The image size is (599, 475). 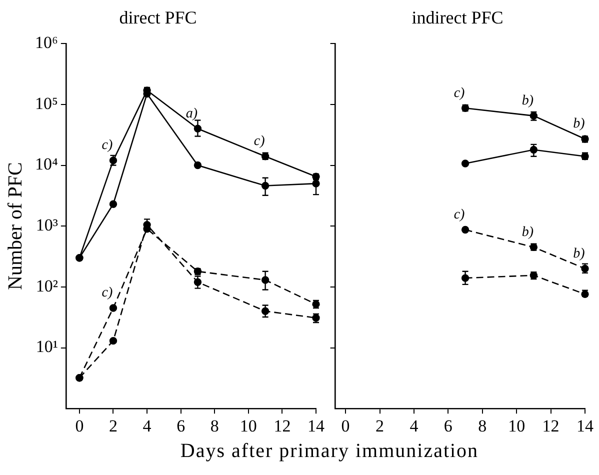 What do you see at coordinates (46, 42) in the screenshot?
I see `y-tick-label: 10⁶` at bounding box center [46, 42].